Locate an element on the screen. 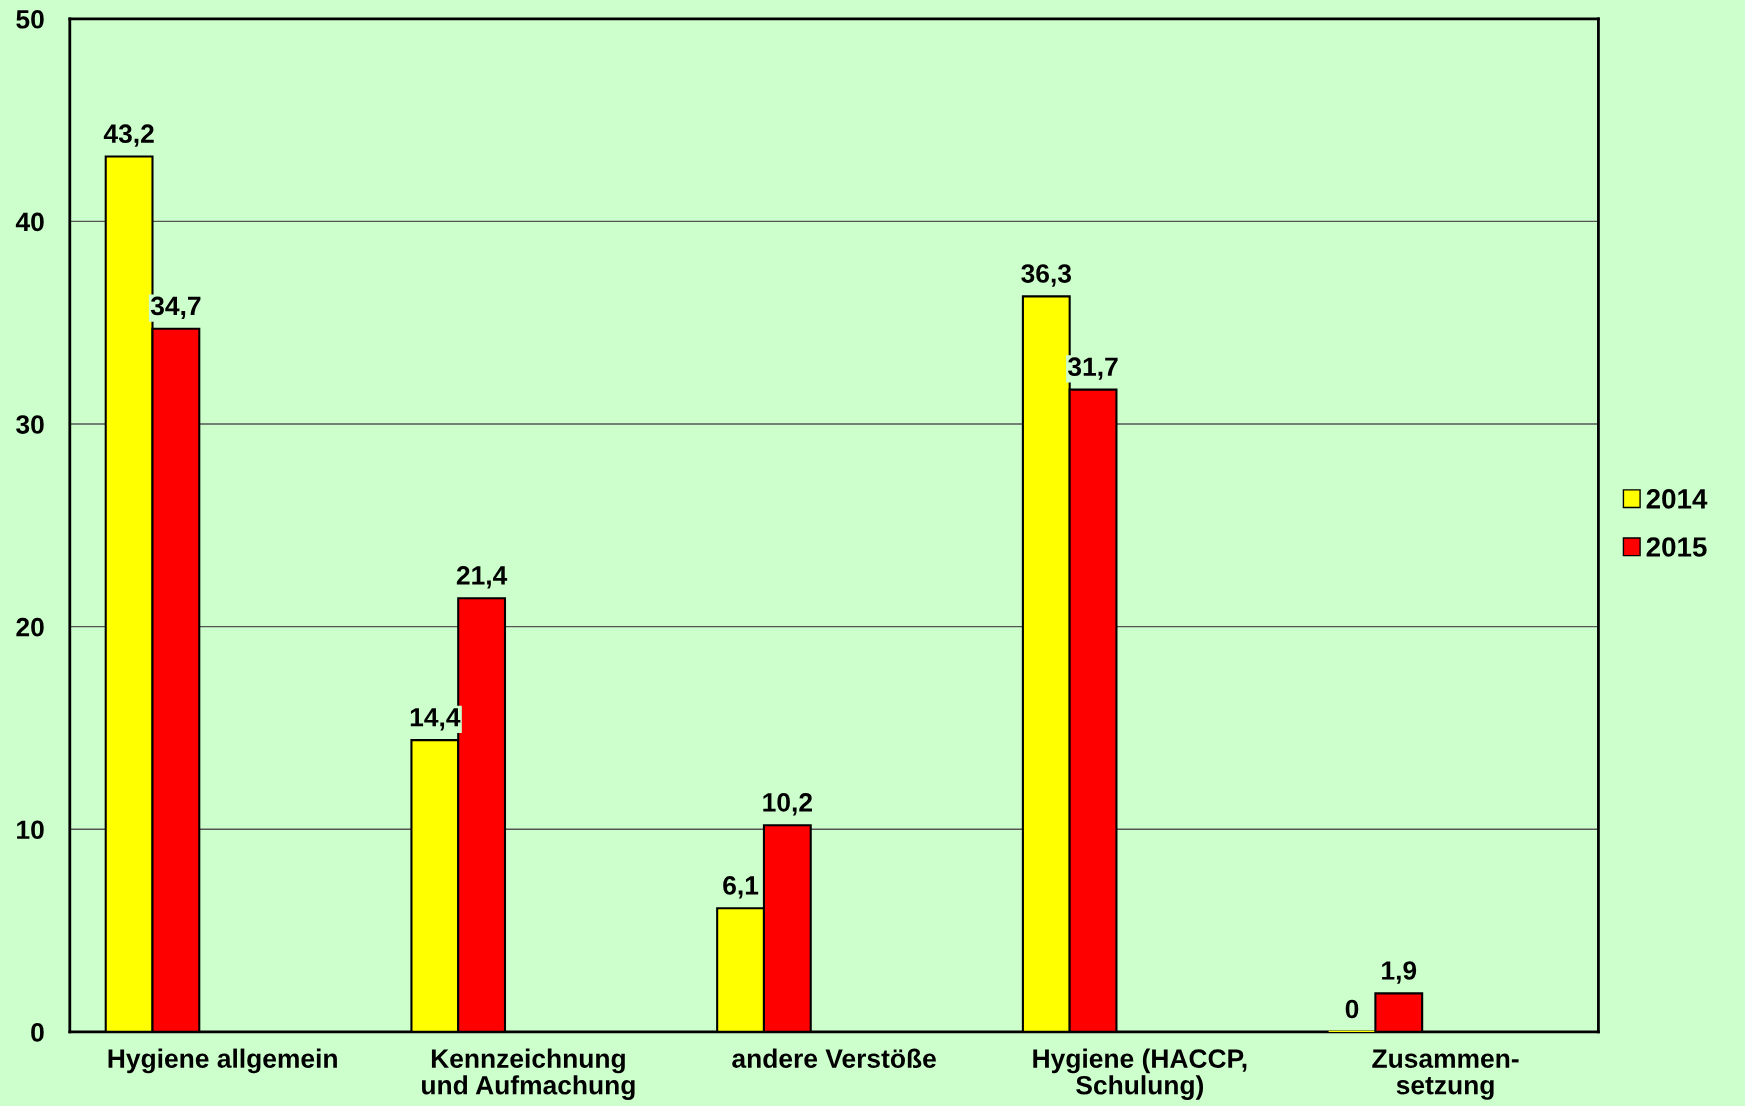 This screenshot has width=1745, height=1106. y-tick-label: 30 is located at coordinates (30, 424).